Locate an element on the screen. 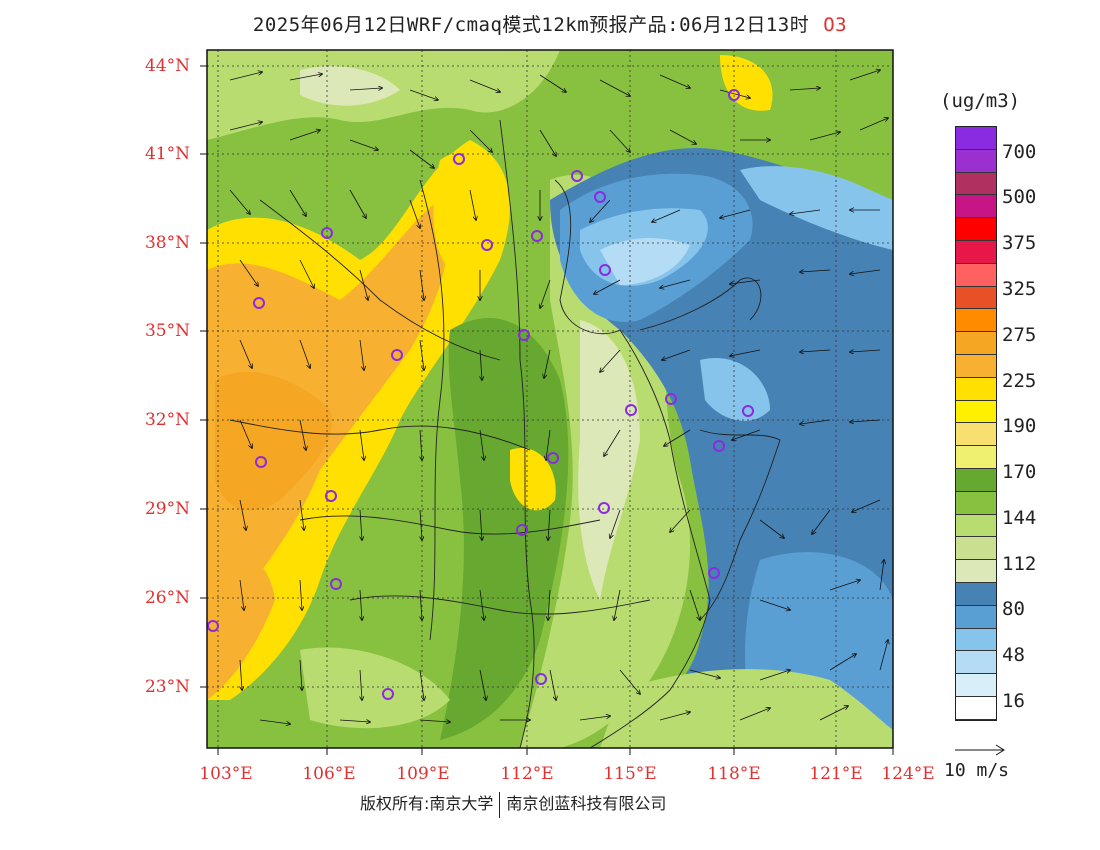  lon-label-112: 112°E is located at coordinates (527, 774).